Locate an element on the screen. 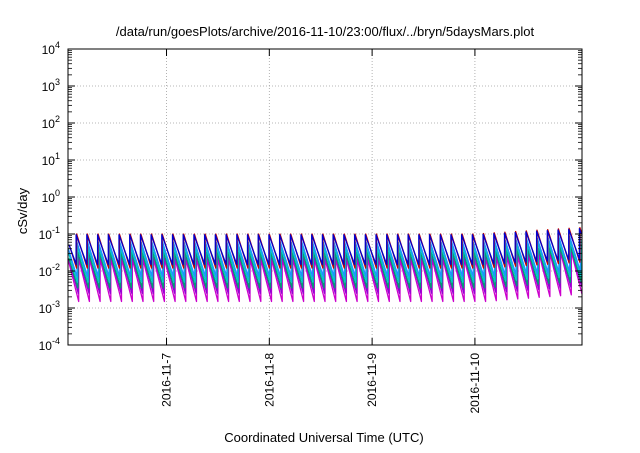 The width and height of the screenshot is (640, 453). x-axis-label: Coordinated Universal Time (UTC) is located at coordinates (323, 437).